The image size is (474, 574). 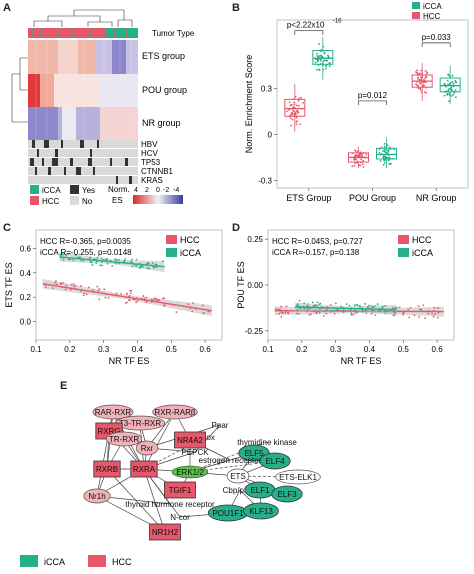 I want to click on network-node-thyroid-hormone-receptor-label: thyroid hormone receptor, so click(x=170, y=504).